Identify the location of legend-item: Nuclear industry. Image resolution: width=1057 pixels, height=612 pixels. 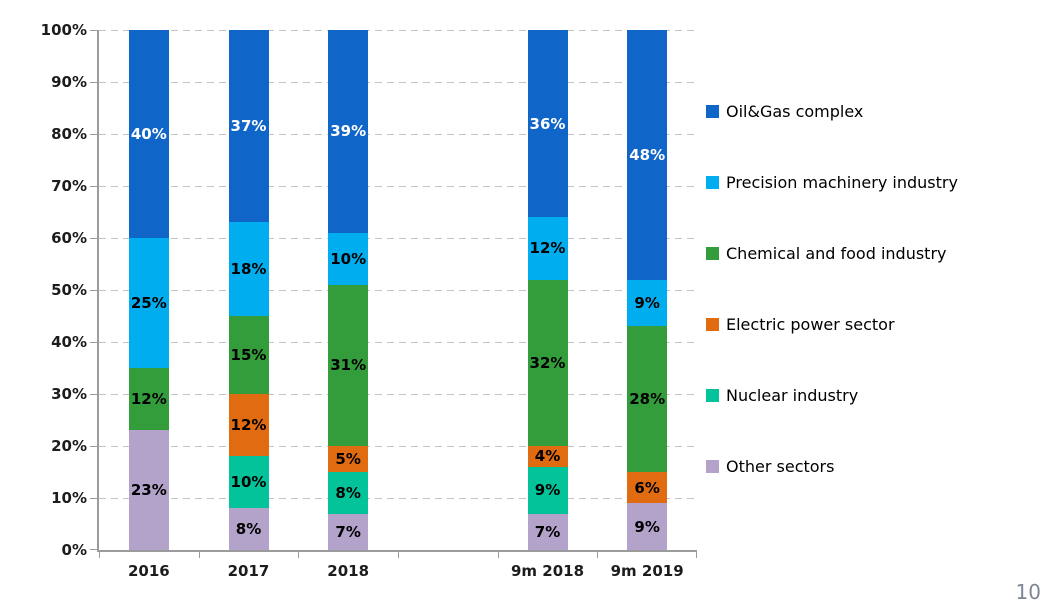
(832, 395).